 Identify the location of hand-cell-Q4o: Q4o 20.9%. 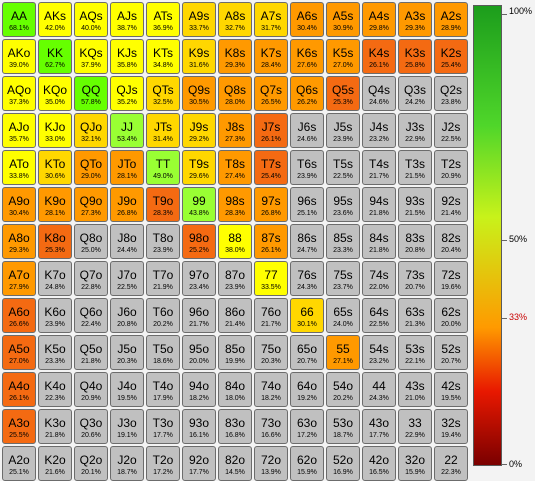
(91, 389).